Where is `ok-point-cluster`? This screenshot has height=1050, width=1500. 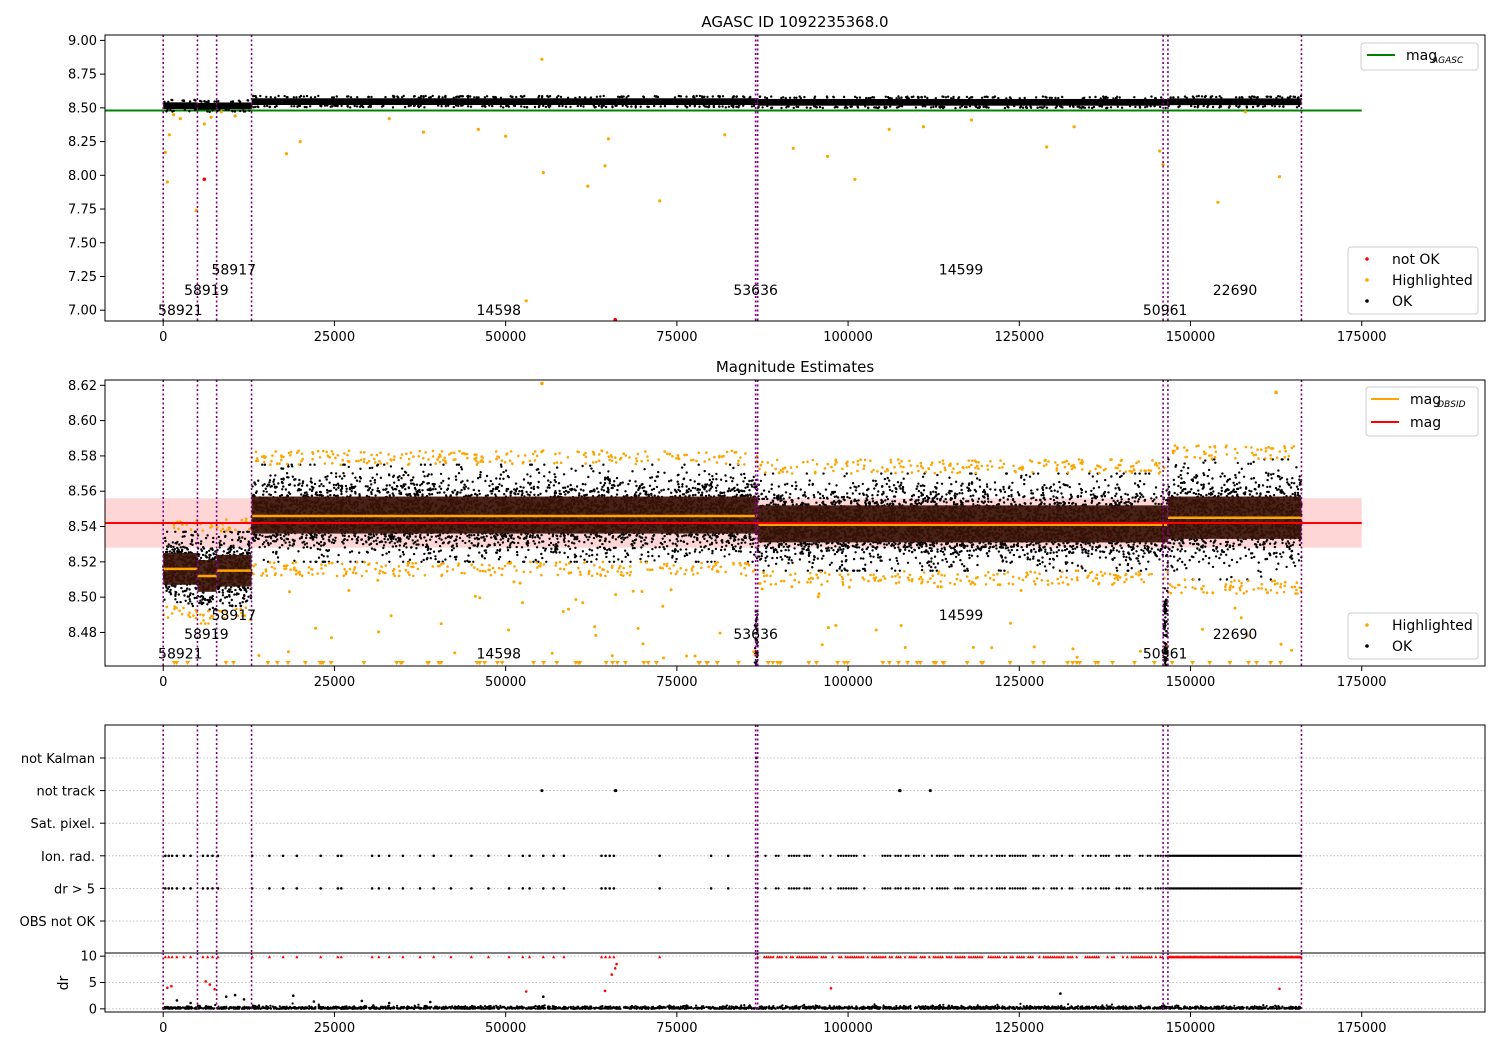
ok-point-cluster is located at coordinates (504, 102).